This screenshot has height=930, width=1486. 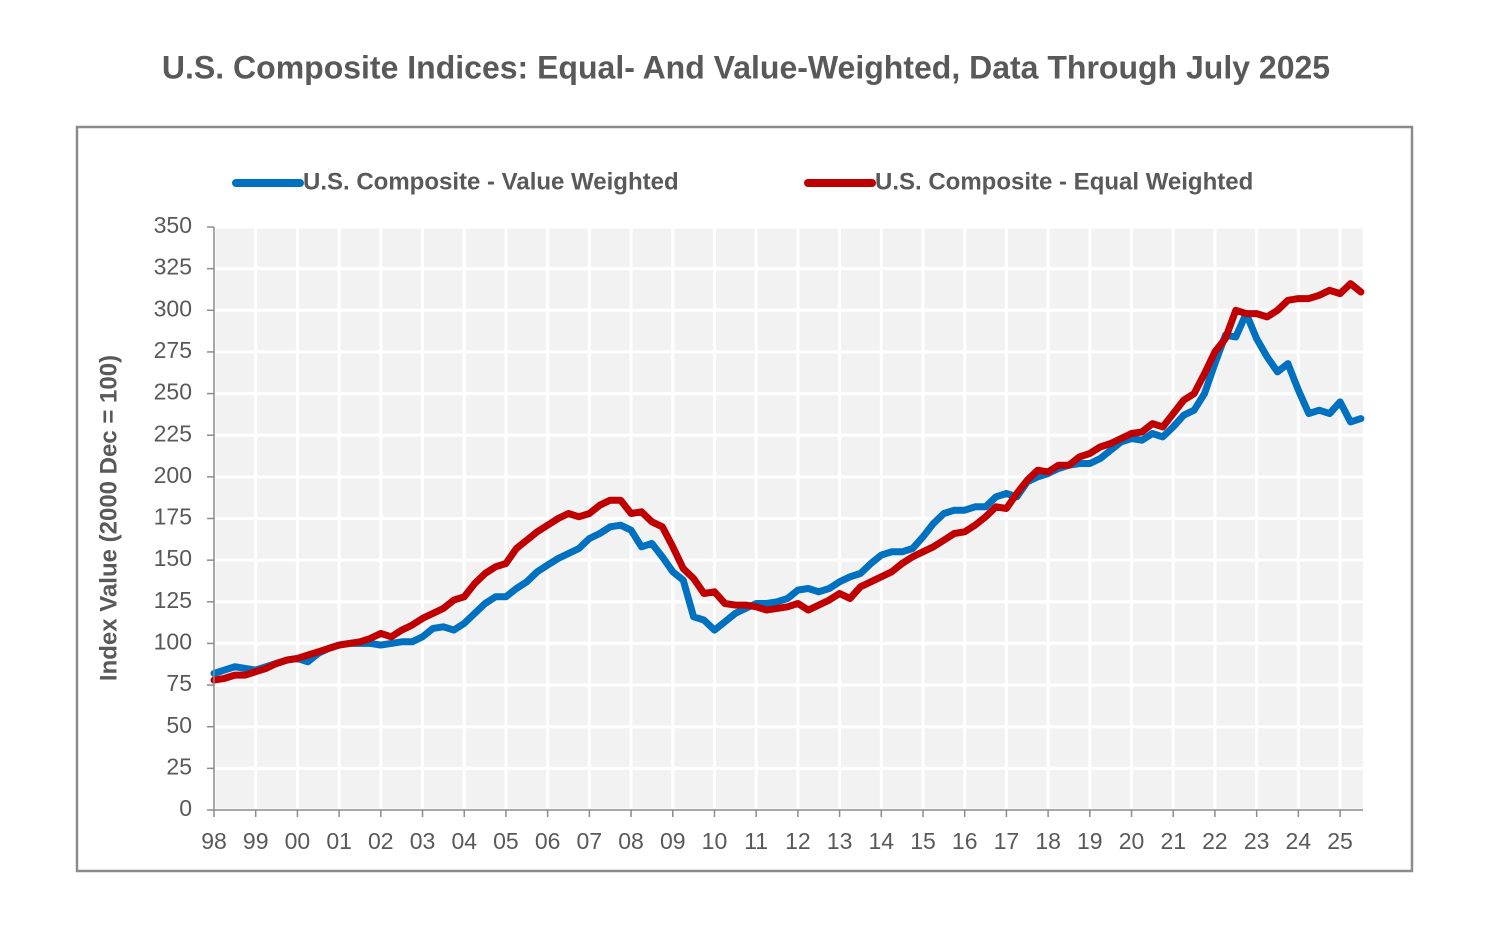 I want to click on x-tick-label: 01, so click(x=339, y=841).